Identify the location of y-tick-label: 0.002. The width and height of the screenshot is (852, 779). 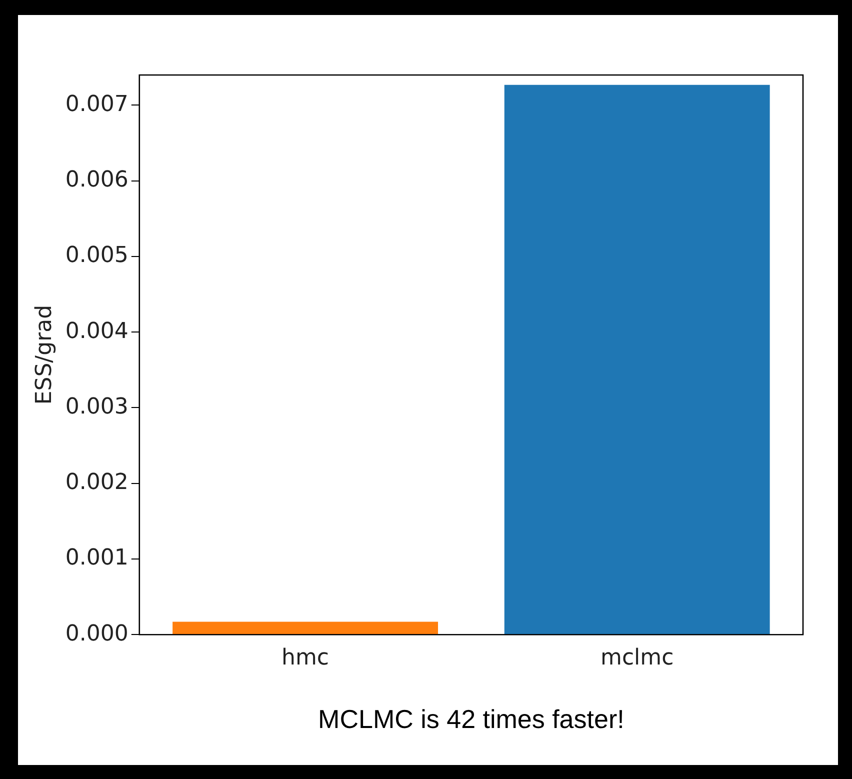
(96, 483).